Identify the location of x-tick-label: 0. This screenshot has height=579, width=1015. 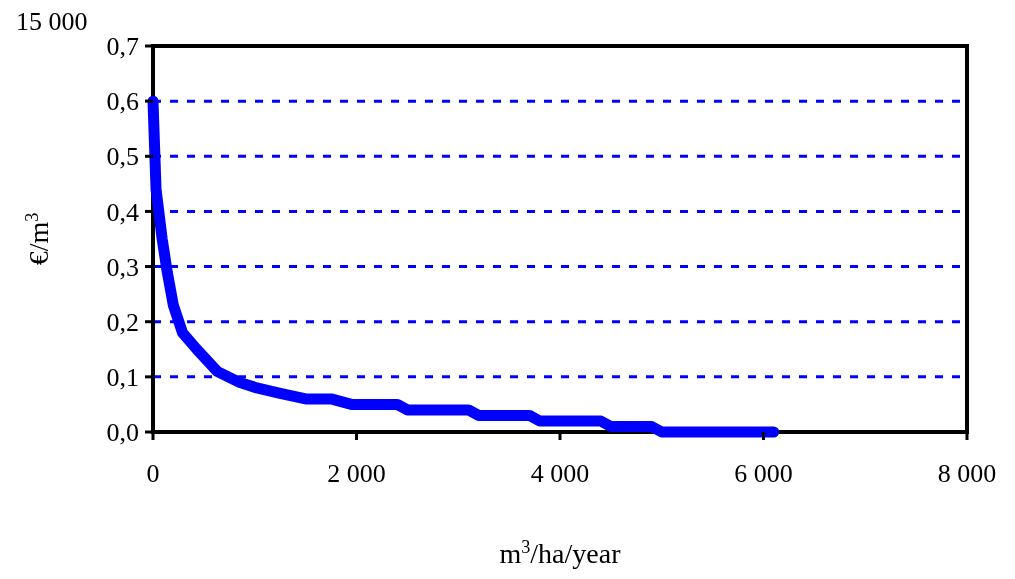
(153, 473).